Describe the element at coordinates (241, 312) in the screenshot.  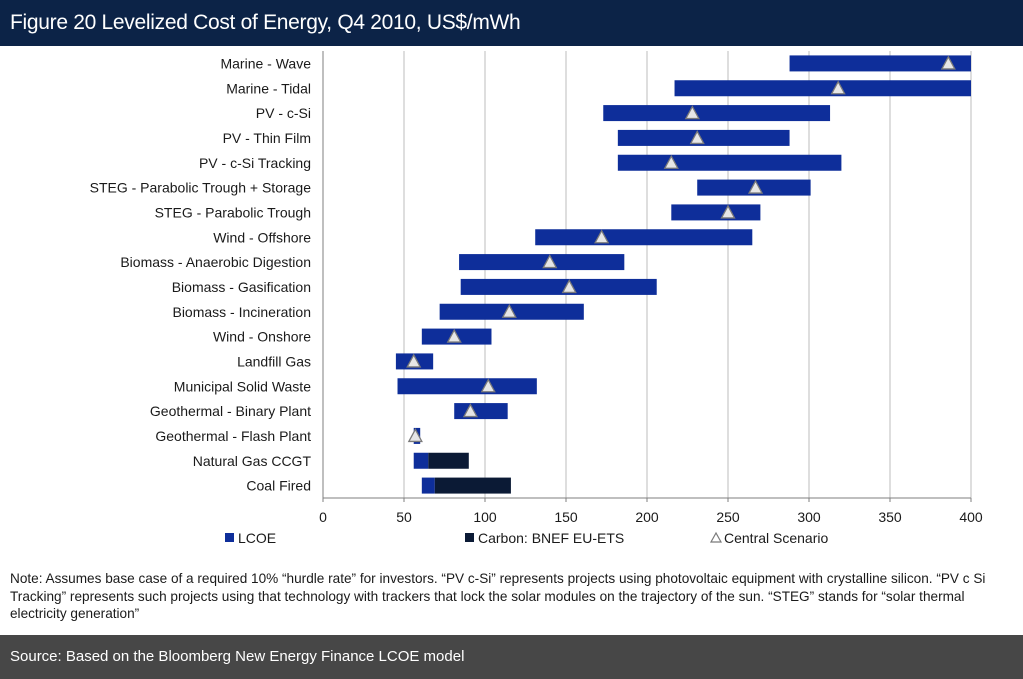
I see `y-category-label: Biomass - Incineration` at that location.